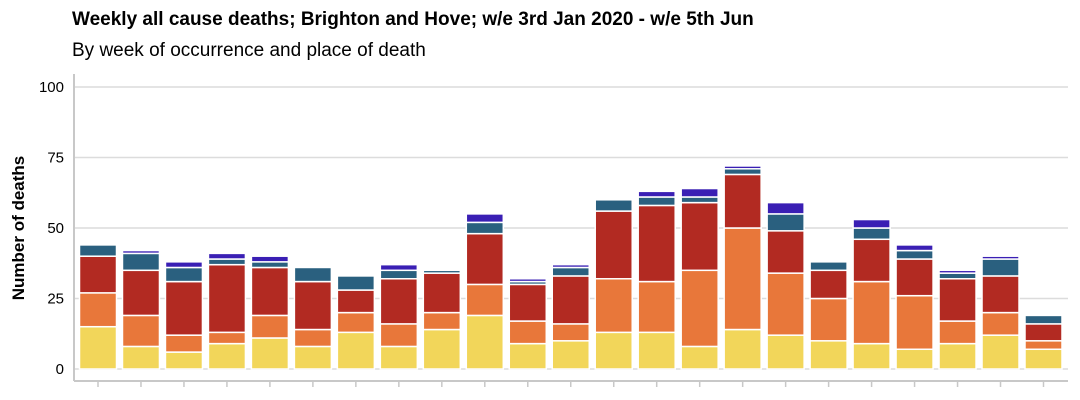  What do you see at coordinates (55, 228) in the screenshot?
I see `y-tick-label-50: 50` at bounding box center [55, 228].